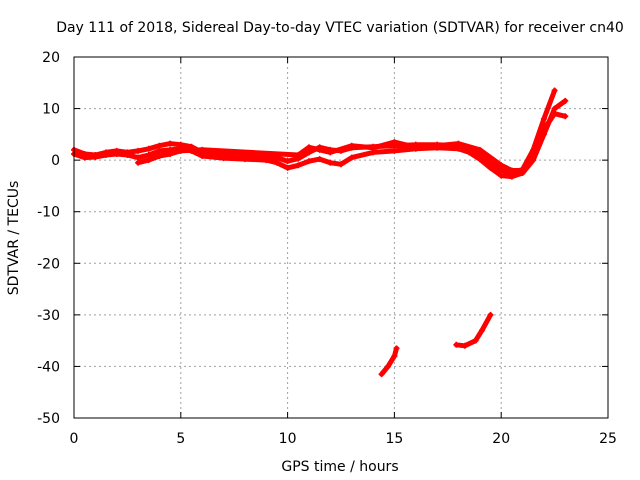 This screenshot has height=480, width=640. Describe the element at coordinates (48, 419) in the screenshot. I see `y-tick-label: -50` at that location.